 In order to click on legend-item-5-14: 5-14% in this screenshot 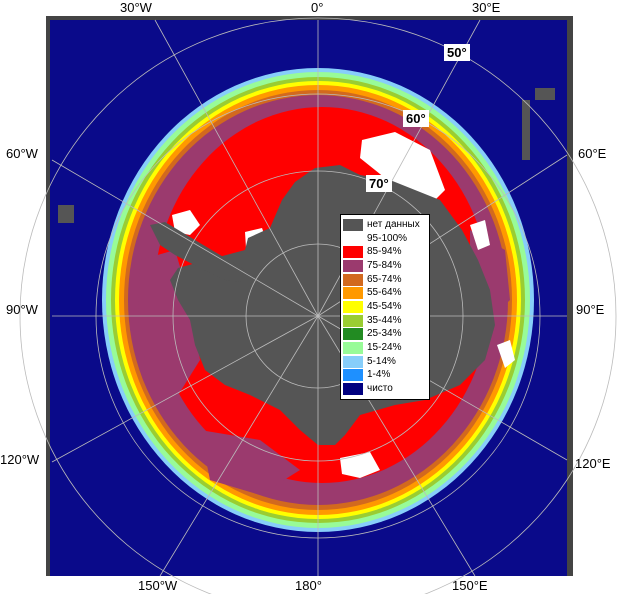, I will do `click(385, 362)`.